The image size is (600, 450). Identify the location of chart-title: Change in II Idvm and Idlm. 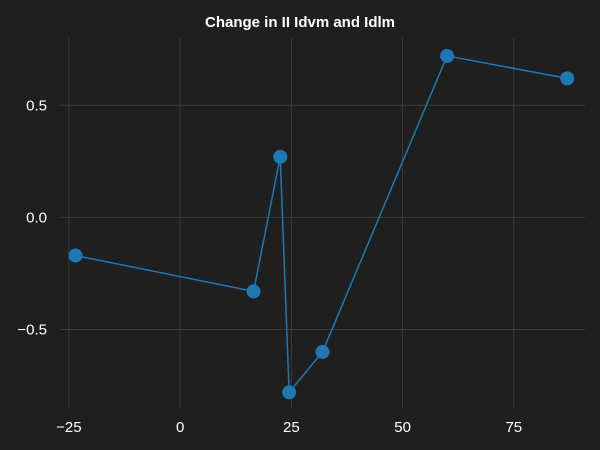
(300, 22).